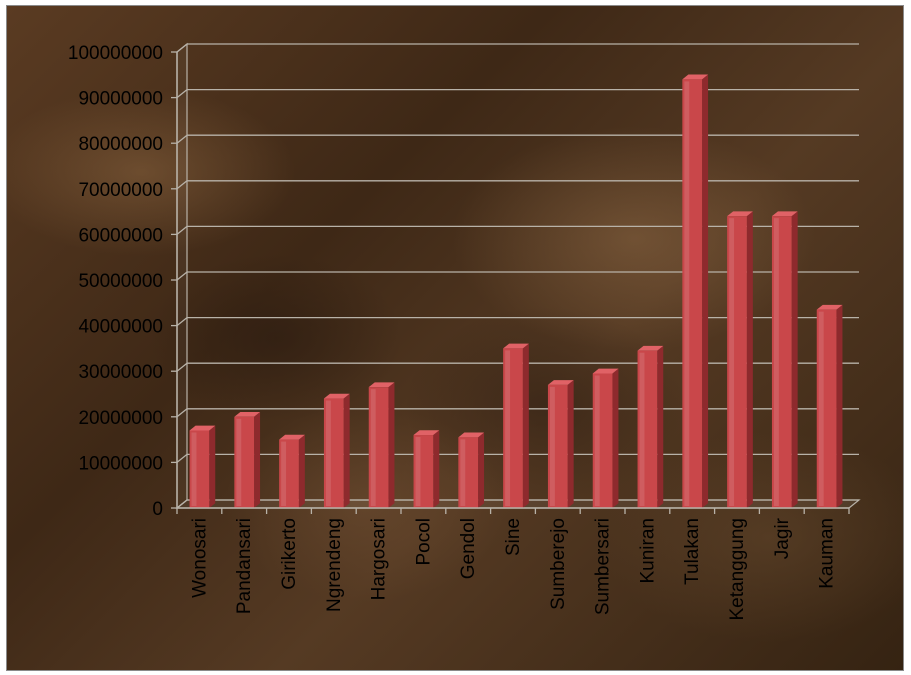 This screenshot has width=911, height=675. What do you see at coordinates (513, 537) in the screenshot?
I see `x-tick-label: Sine` at bounding box center [513, 537].